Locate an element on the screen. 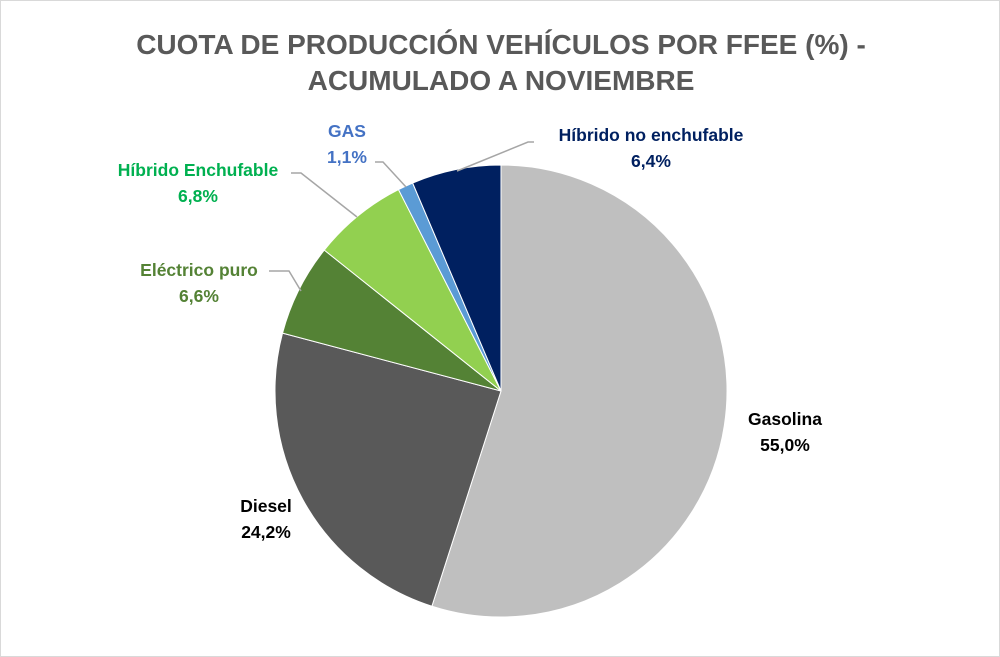 The height and width of the screenshot is (657, 1000). leader-line-hibrido-no-enchufable is located at coordinates (495, 156).